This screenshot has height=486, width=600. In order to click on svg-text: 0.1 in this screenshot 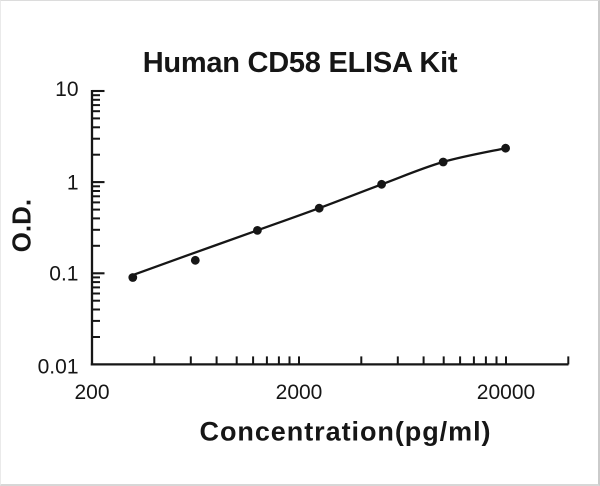, I will do `click(63, 273)`.